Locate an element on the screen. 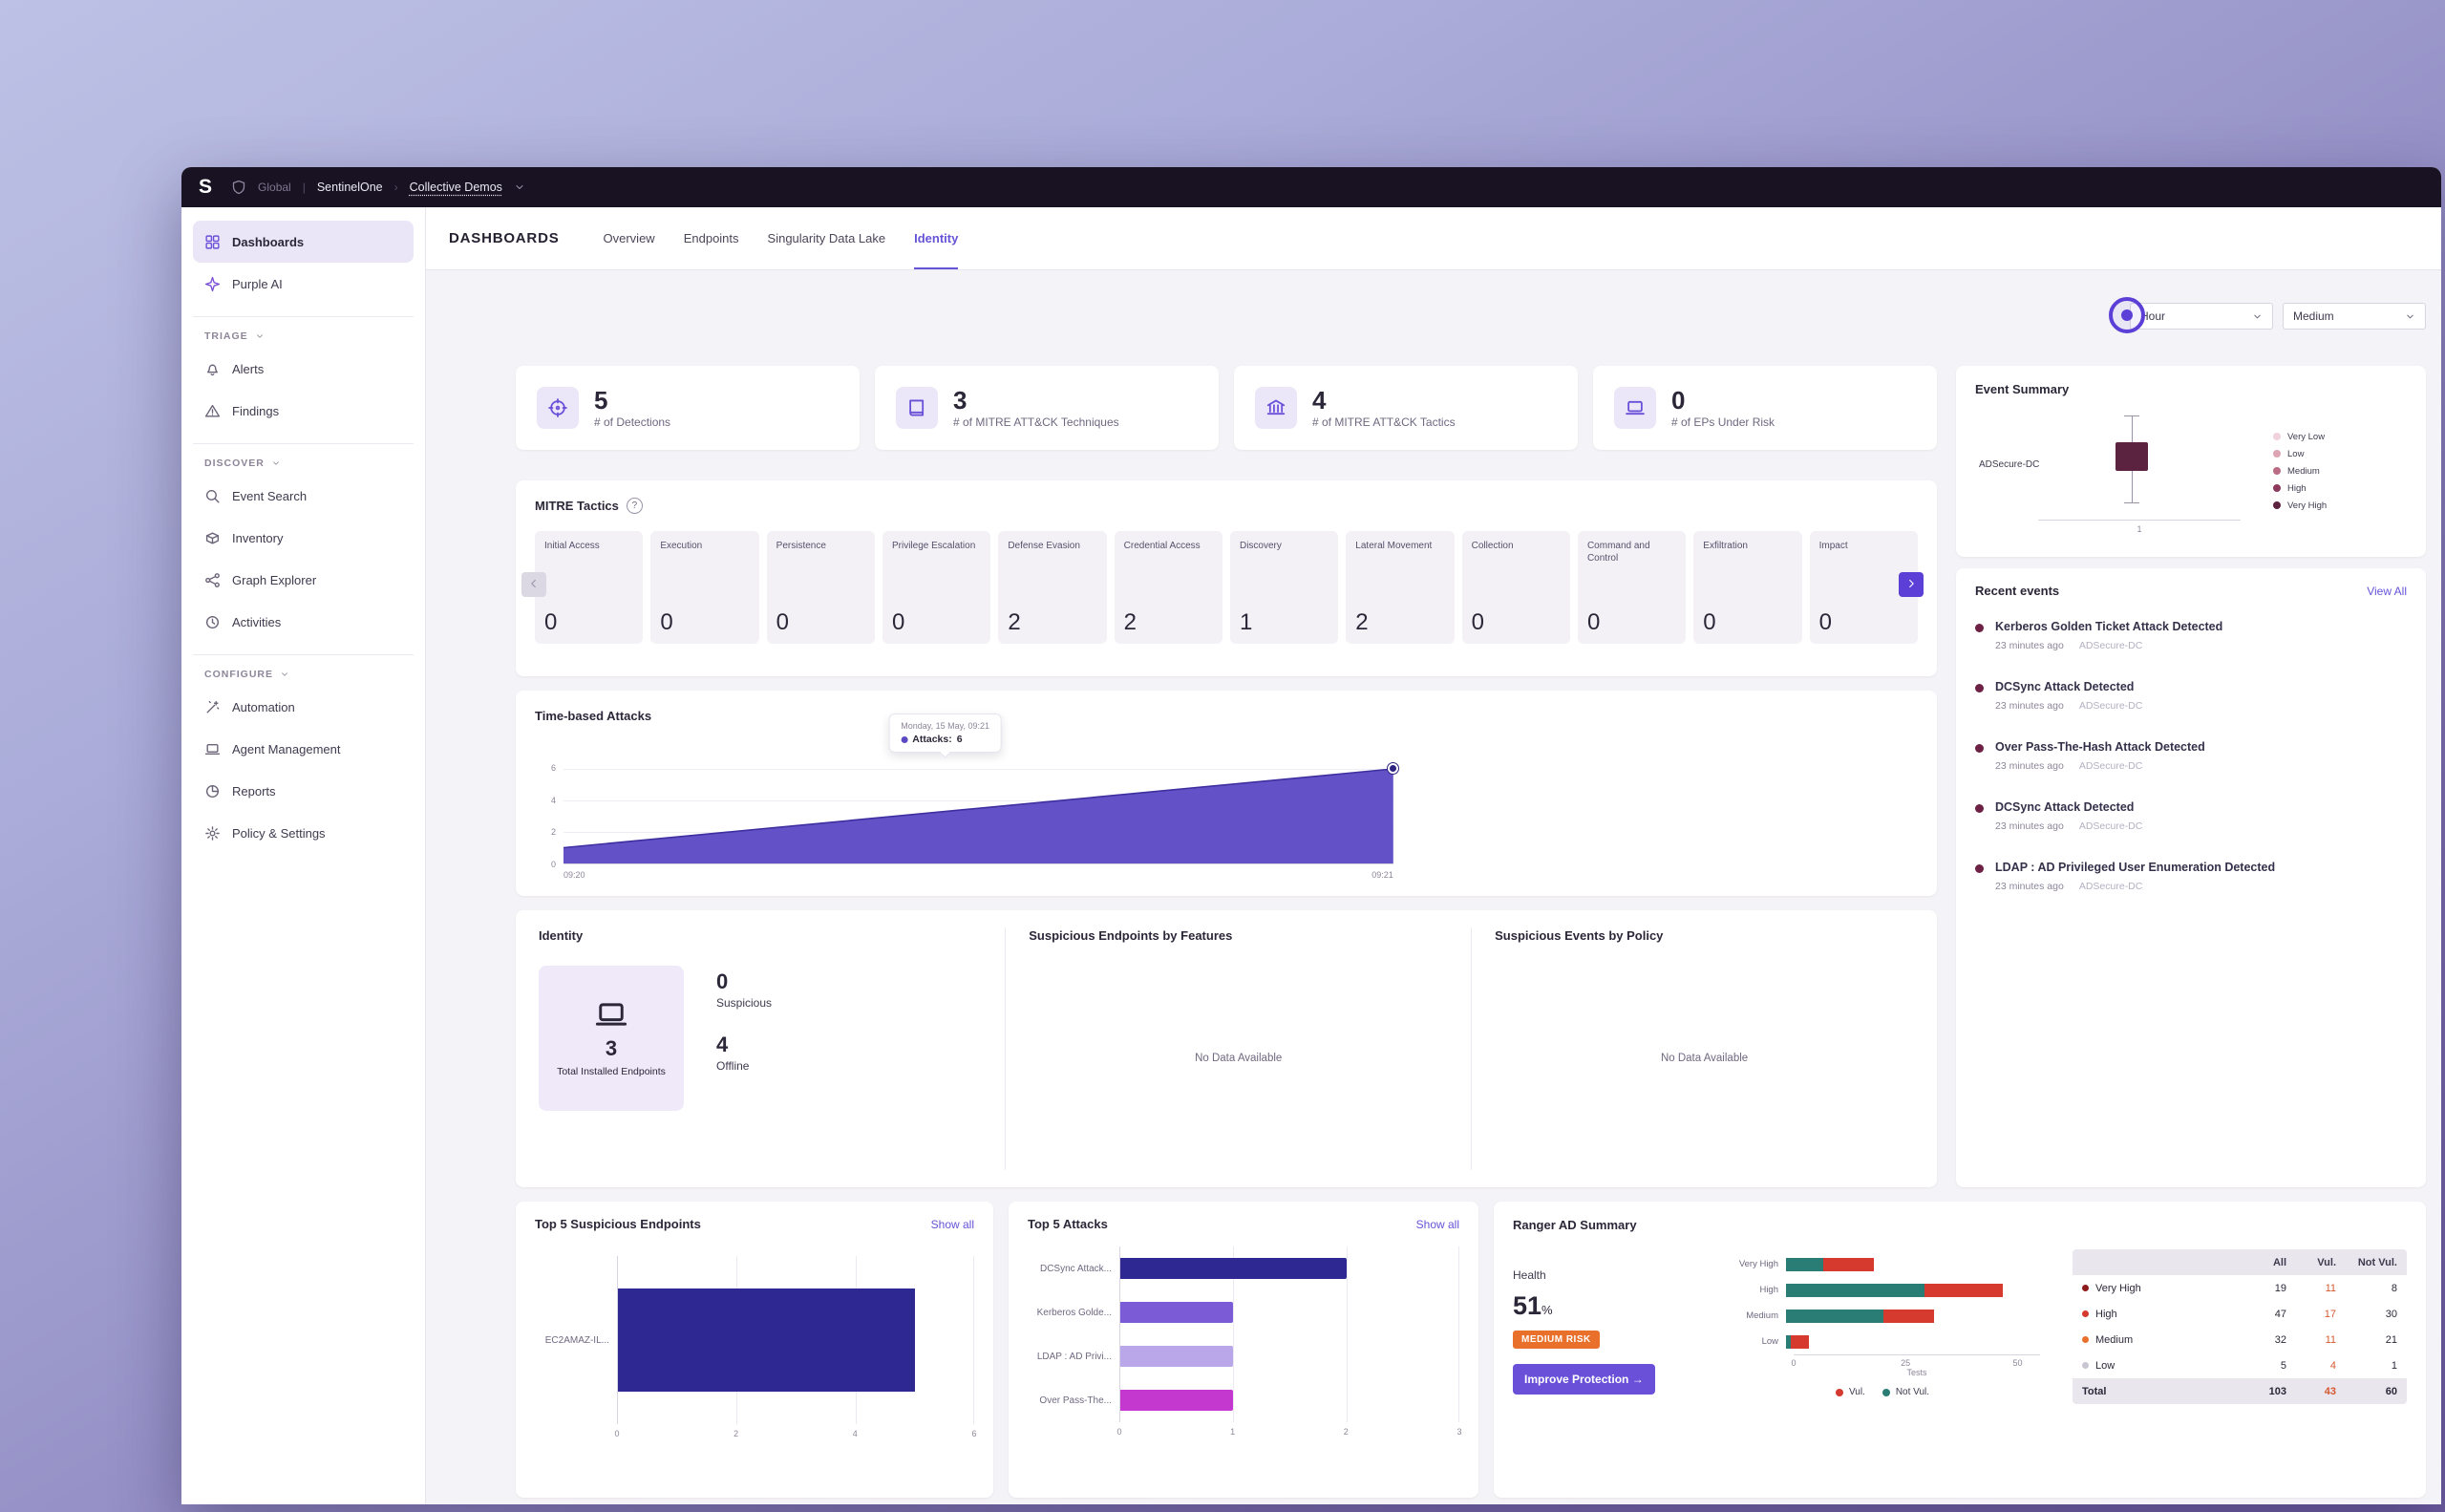 The image size is (2445, 1512). x-axis: 1 is located at coordinates (2139, 527).